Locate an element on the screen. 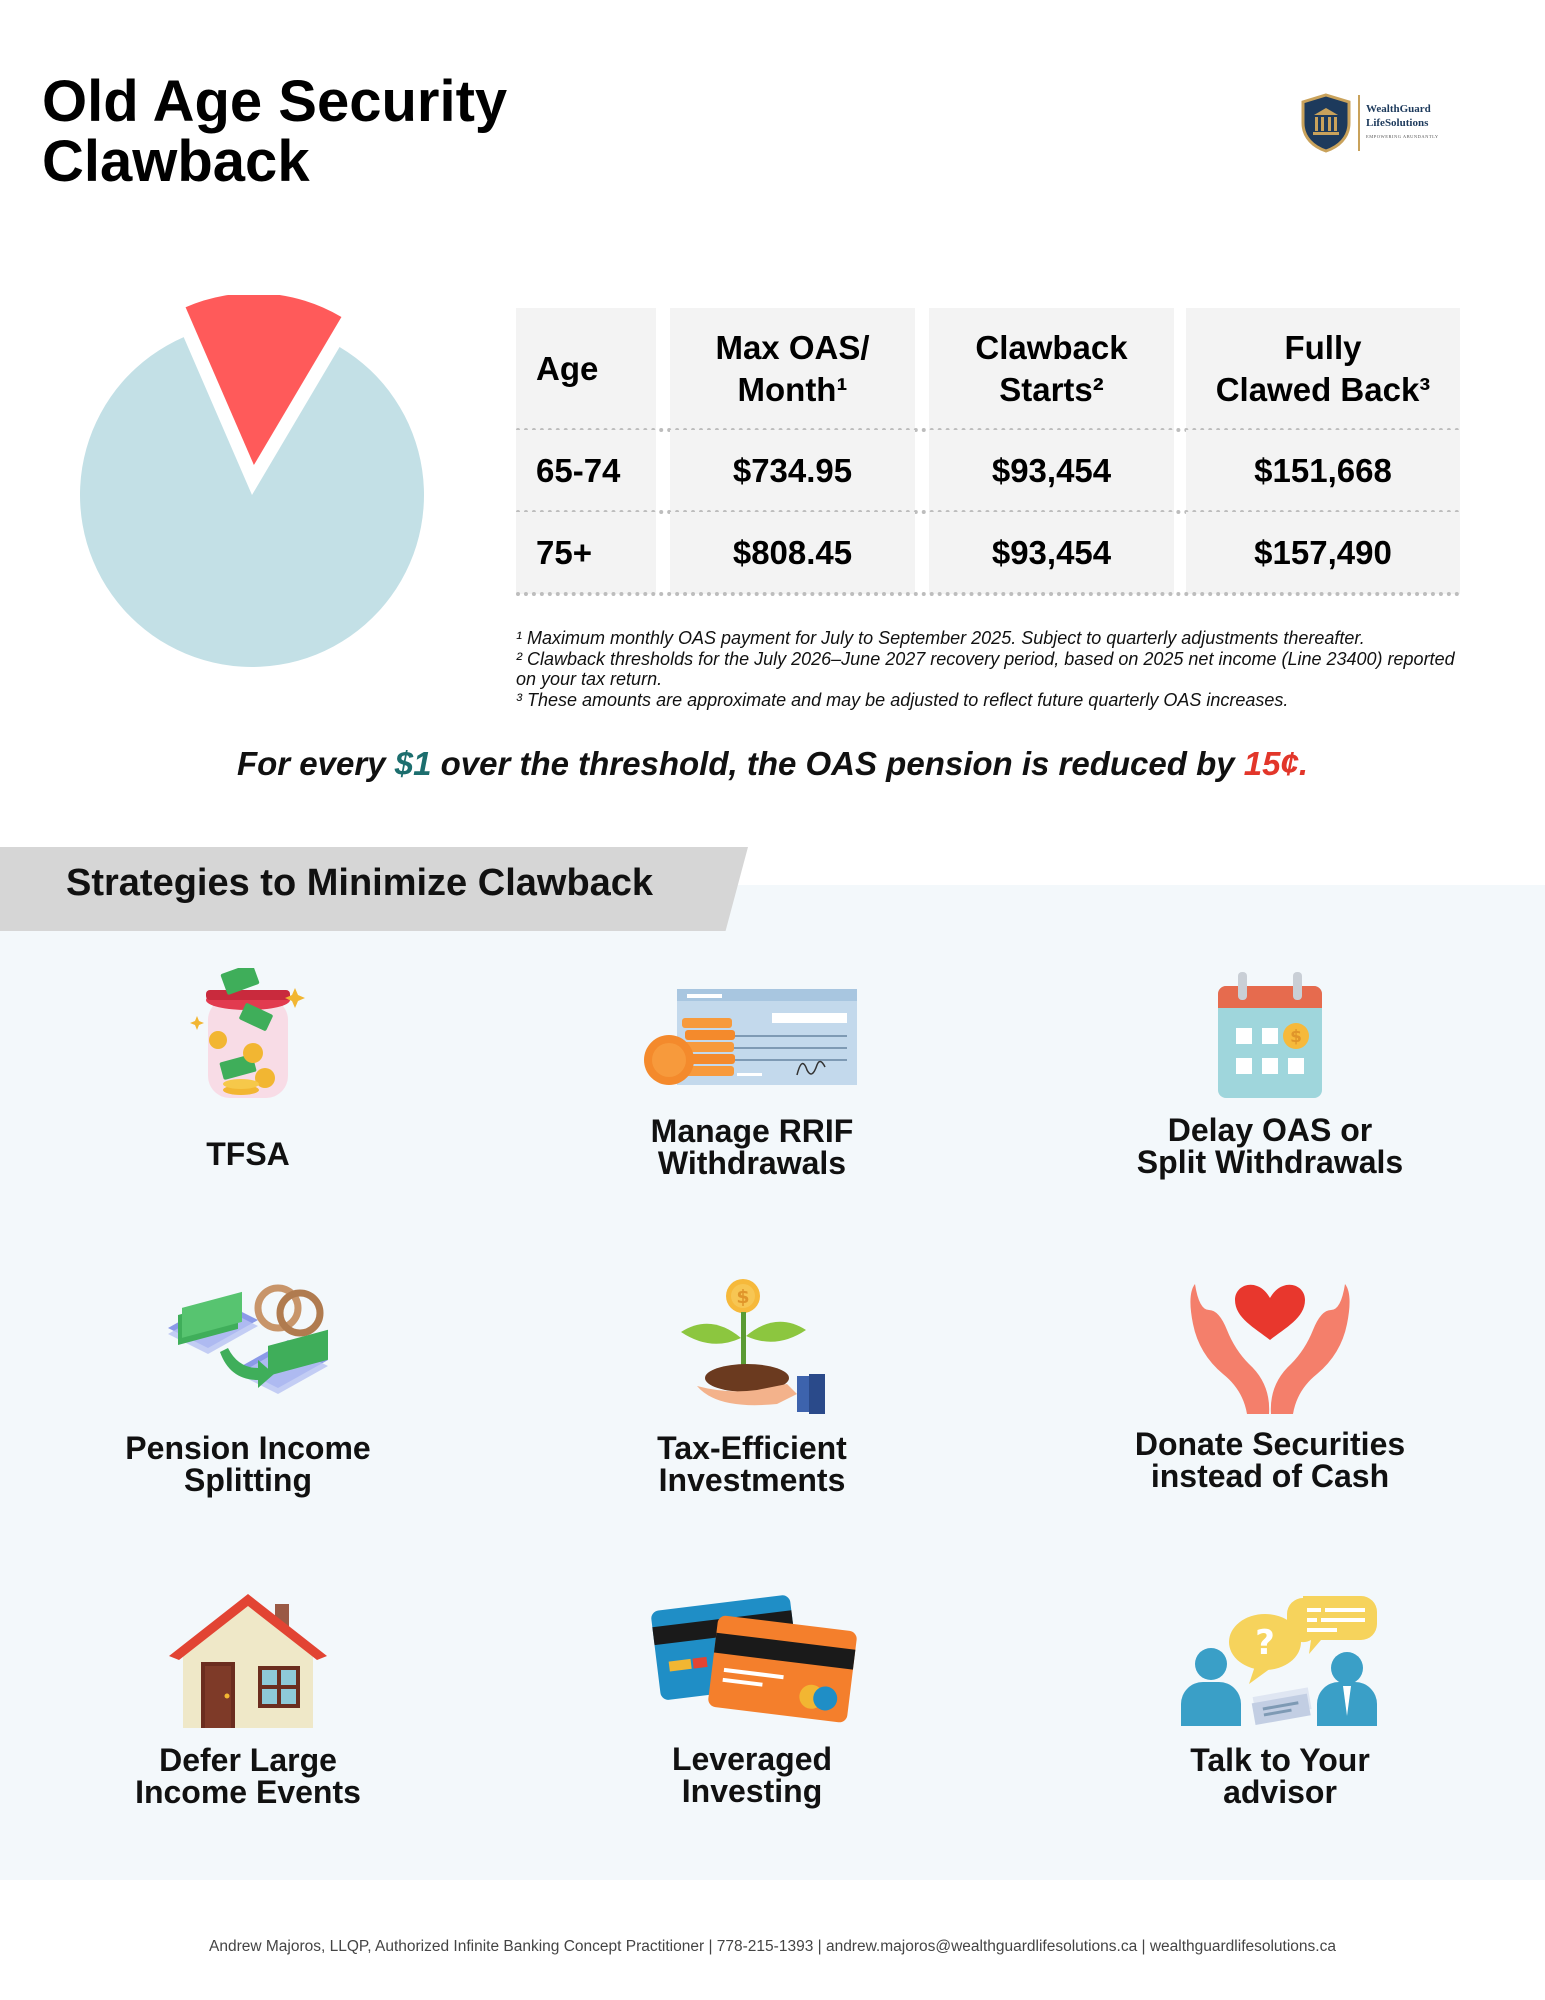 This screenshot has height=2000, width=1545. cheque-coins-icon is located at coordinates (750, 1037).